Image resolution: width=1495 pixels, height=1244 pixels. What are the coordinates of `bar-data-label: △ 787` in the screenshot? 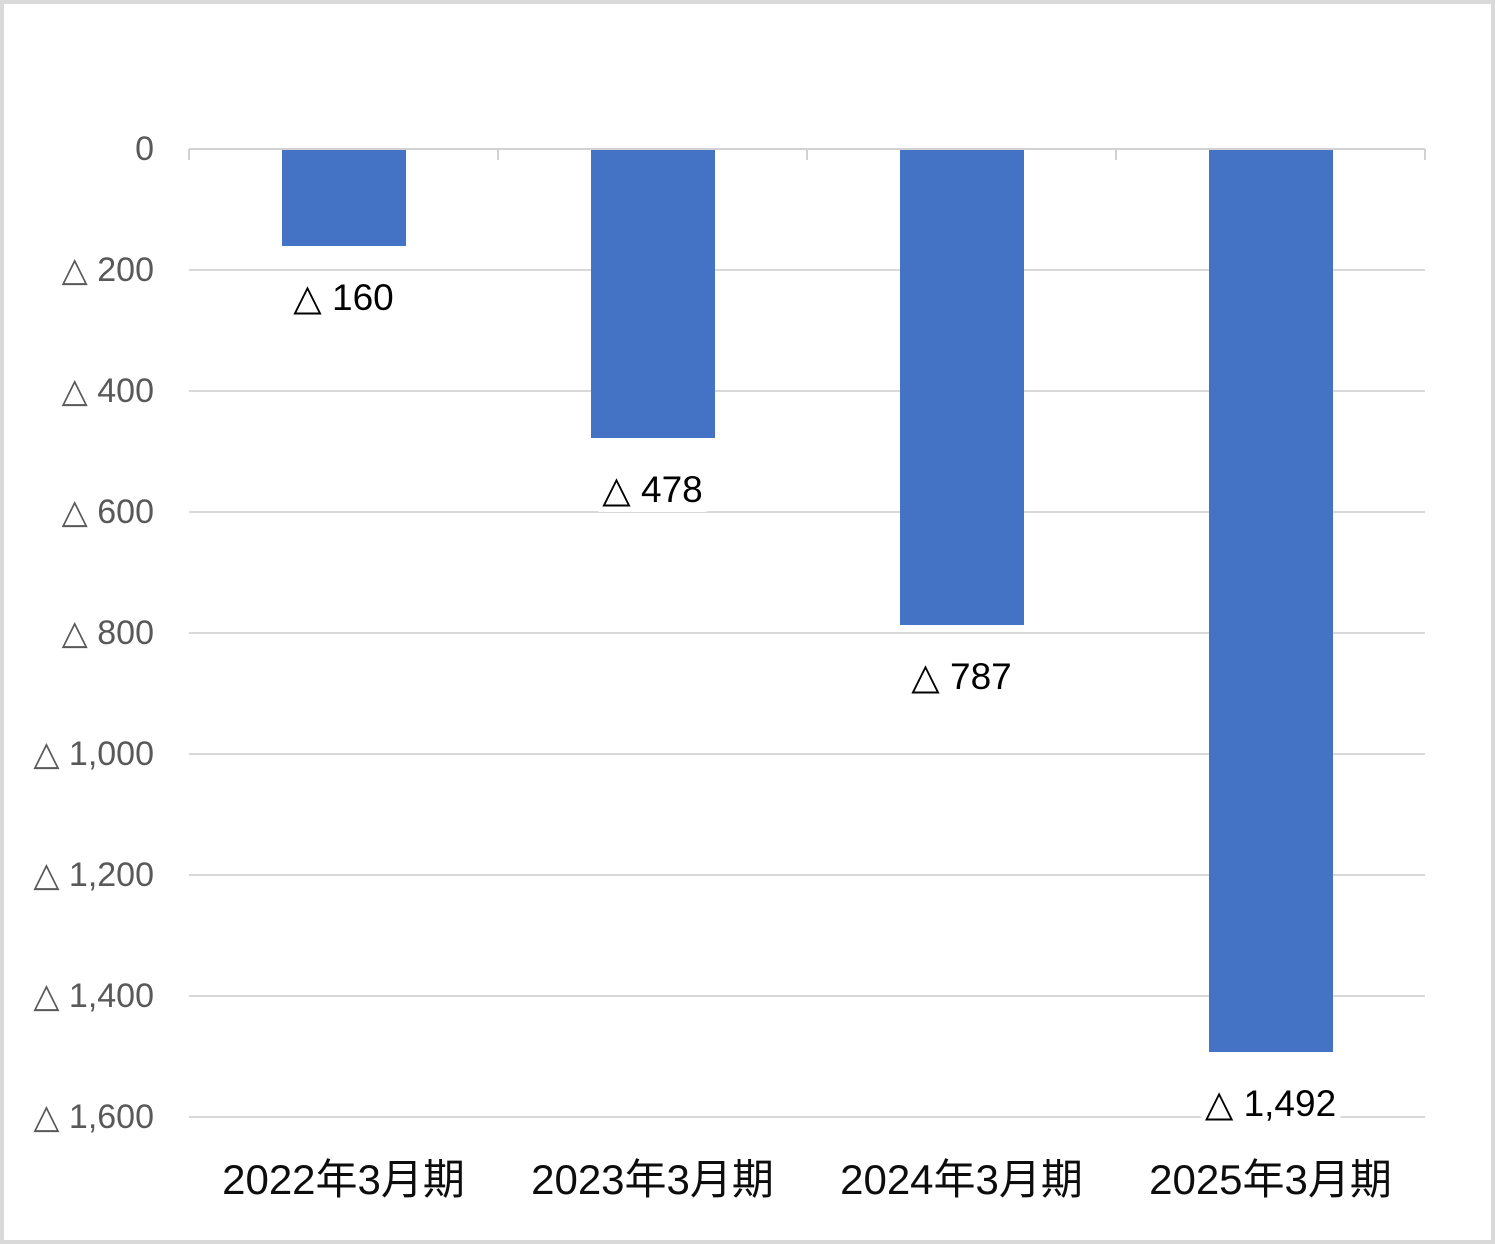 It's located at (961, 677).